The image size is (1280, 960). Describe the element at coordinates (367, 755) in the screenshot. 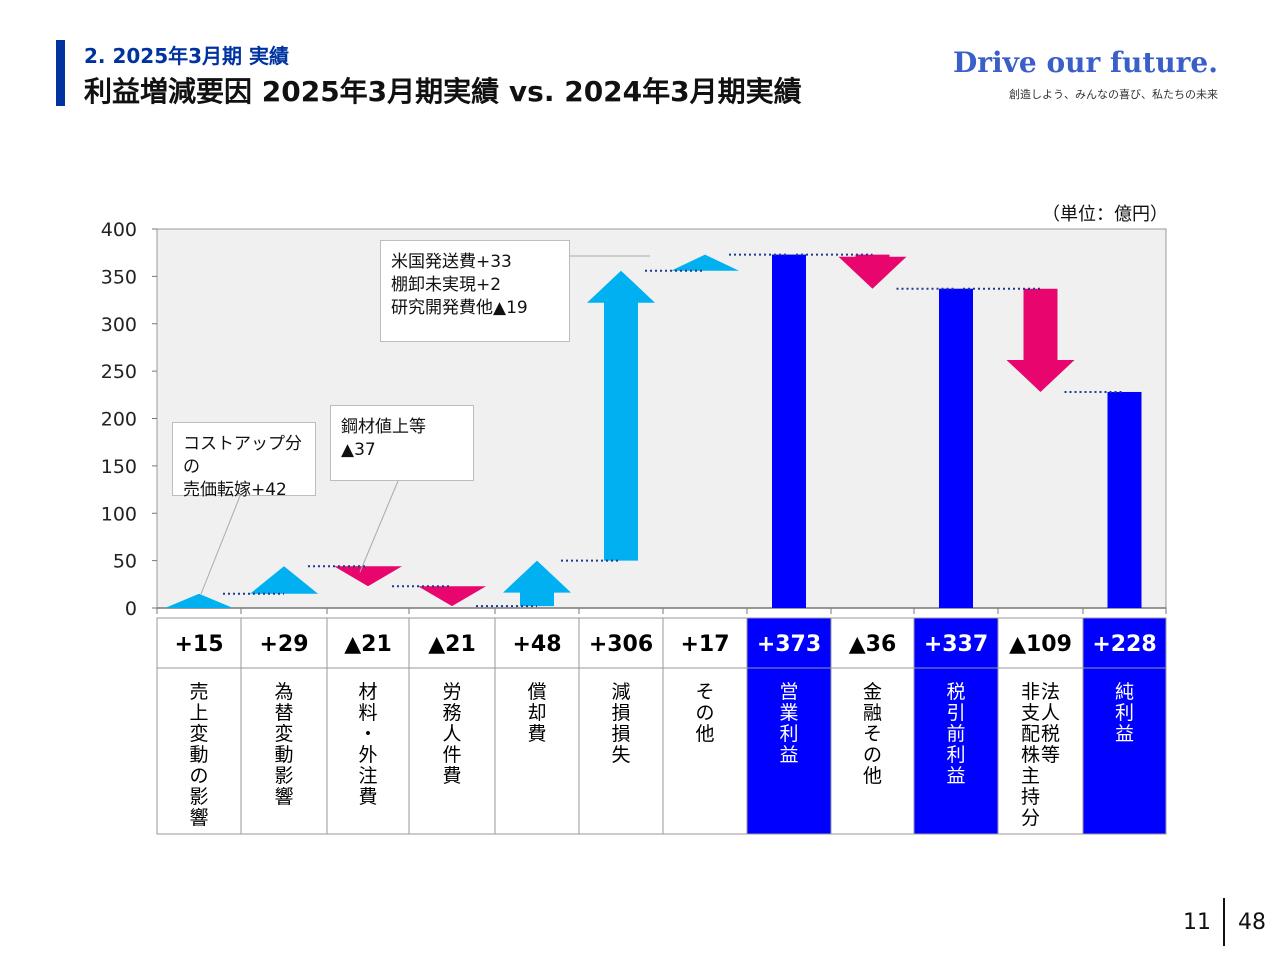

I see `category-label-char: 外` at that location.